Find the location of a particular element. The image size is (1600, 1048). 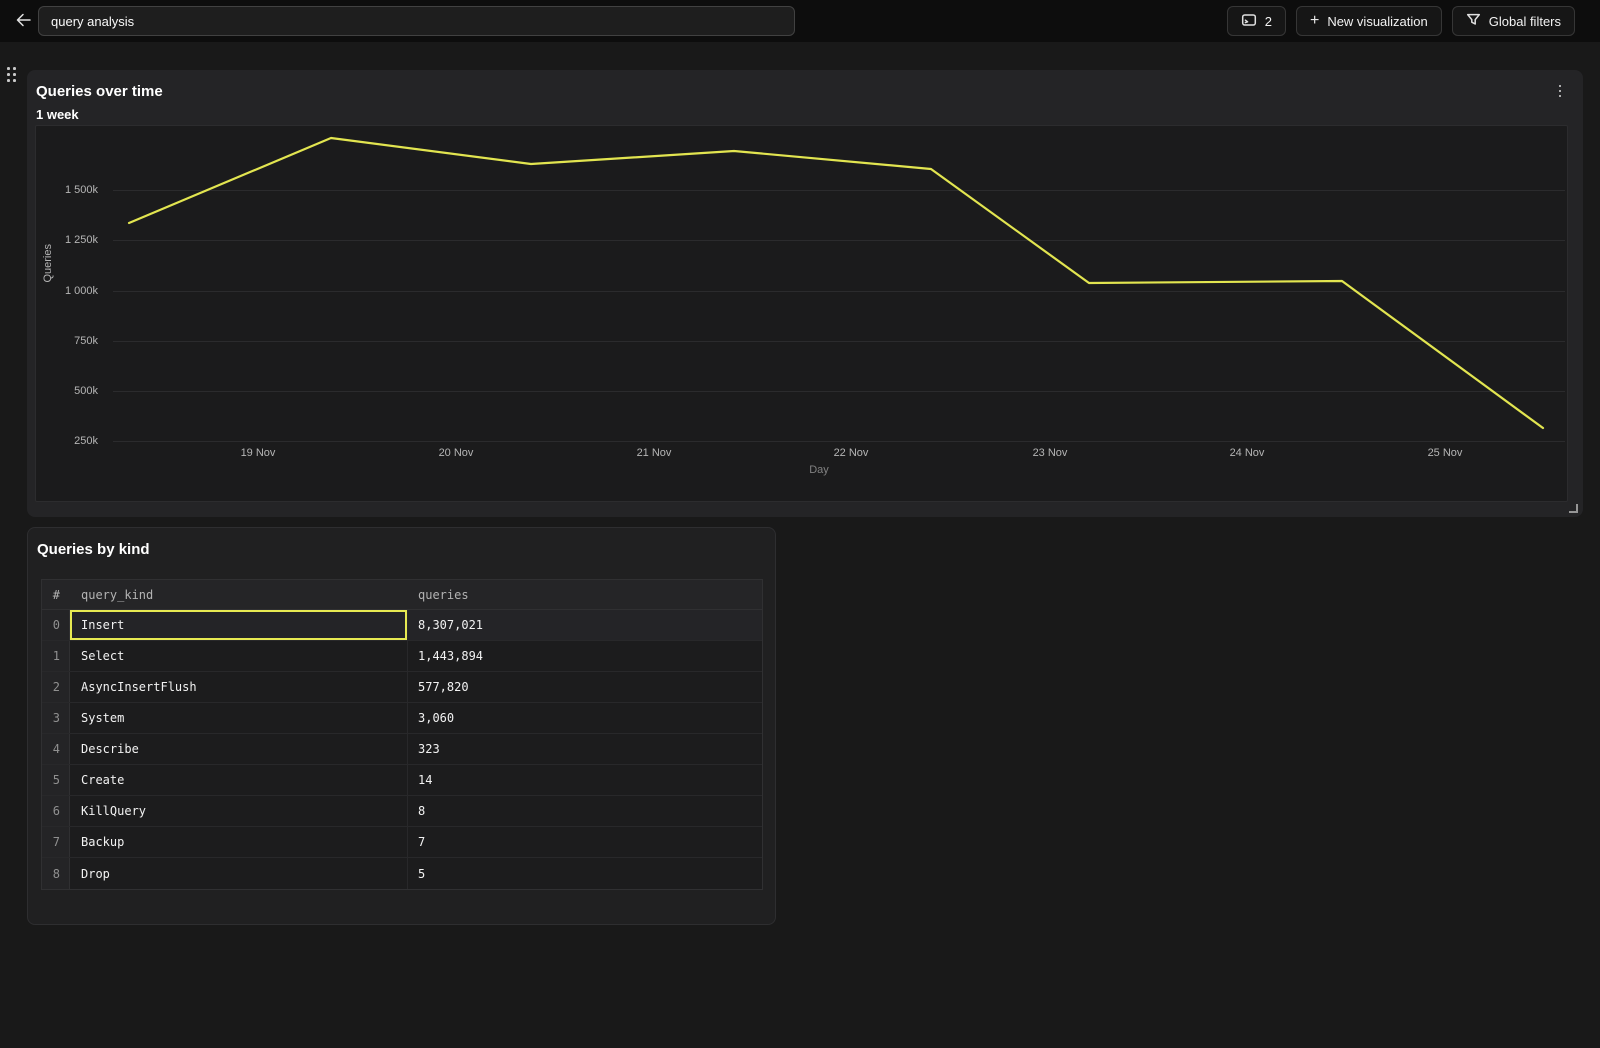

x-tick-label: 24 Nov is located at coordinates (1247, 453).